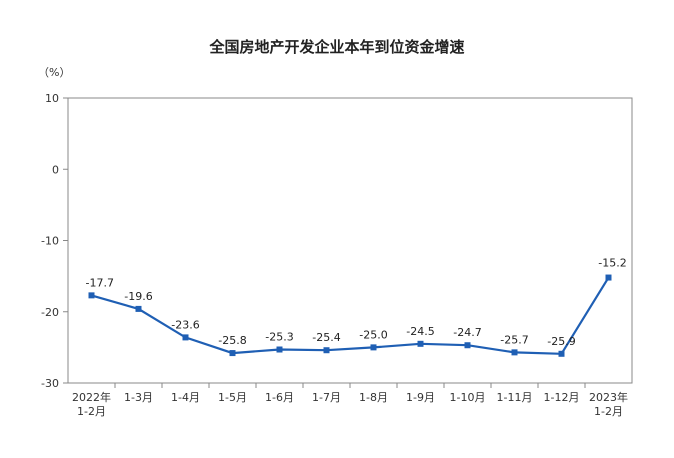  I want to click on y-tick-label: 0, so click(55, 169).